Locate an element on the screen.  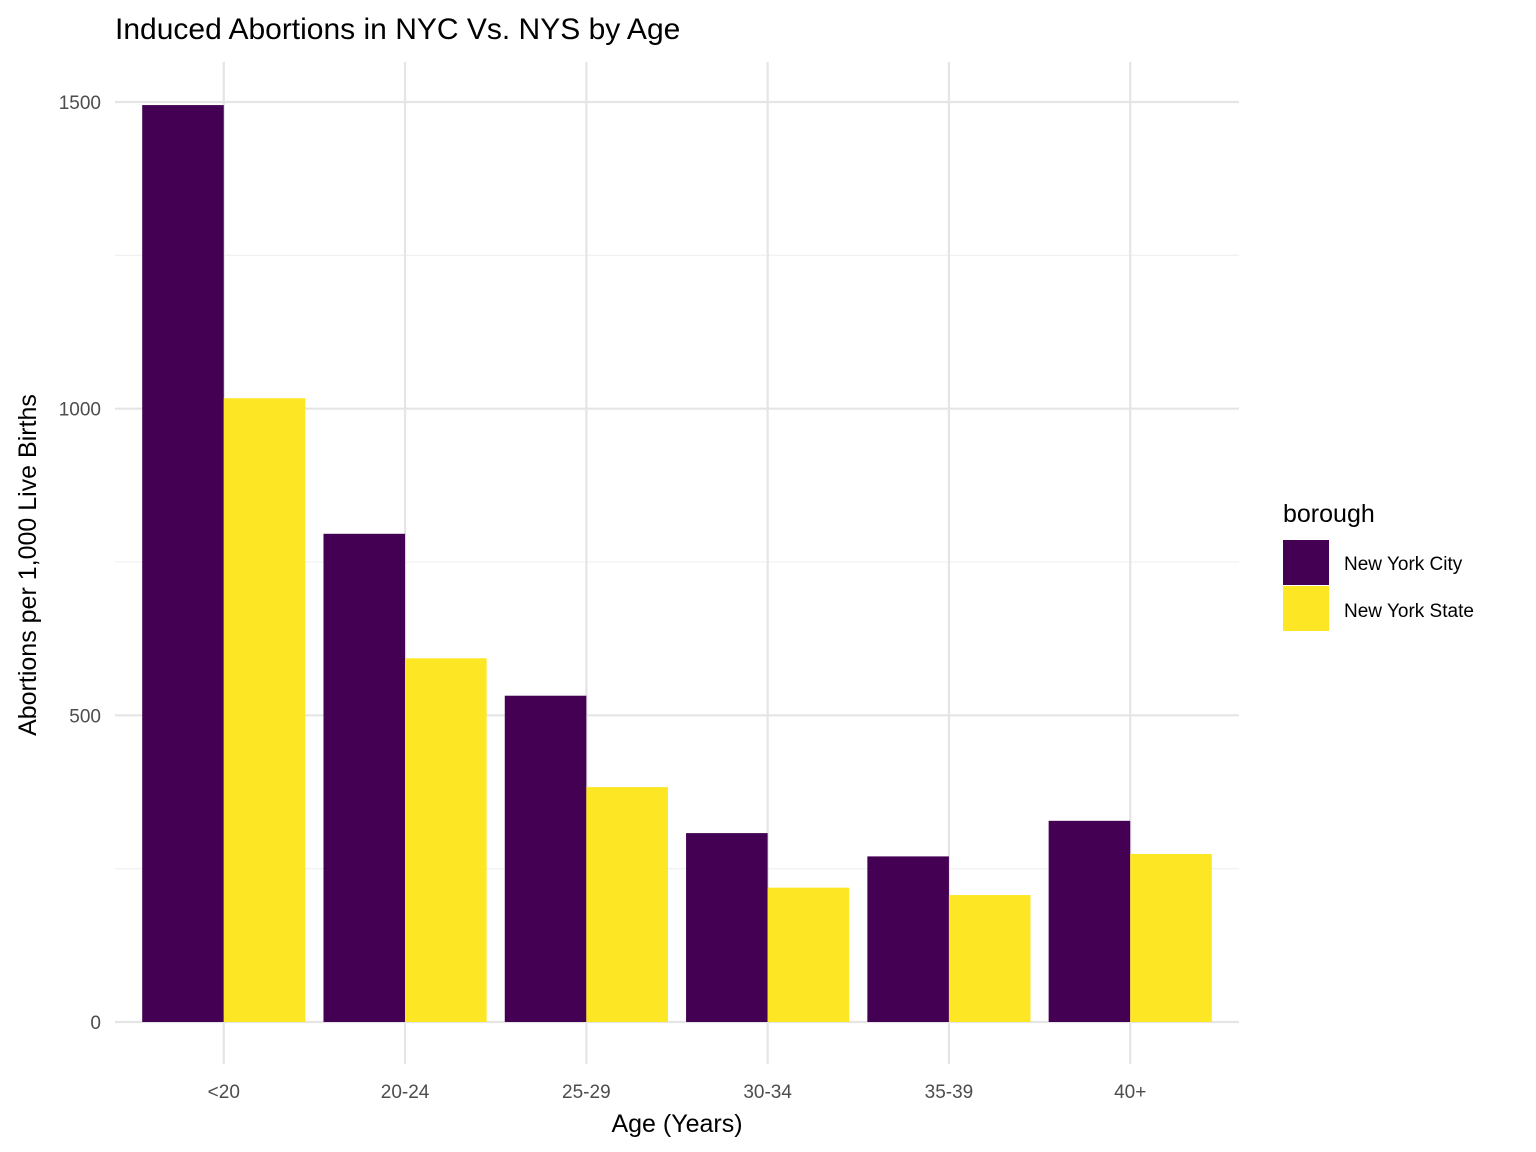
legend-label-new-york-city: New York City is located at coordinates (1403, 564).